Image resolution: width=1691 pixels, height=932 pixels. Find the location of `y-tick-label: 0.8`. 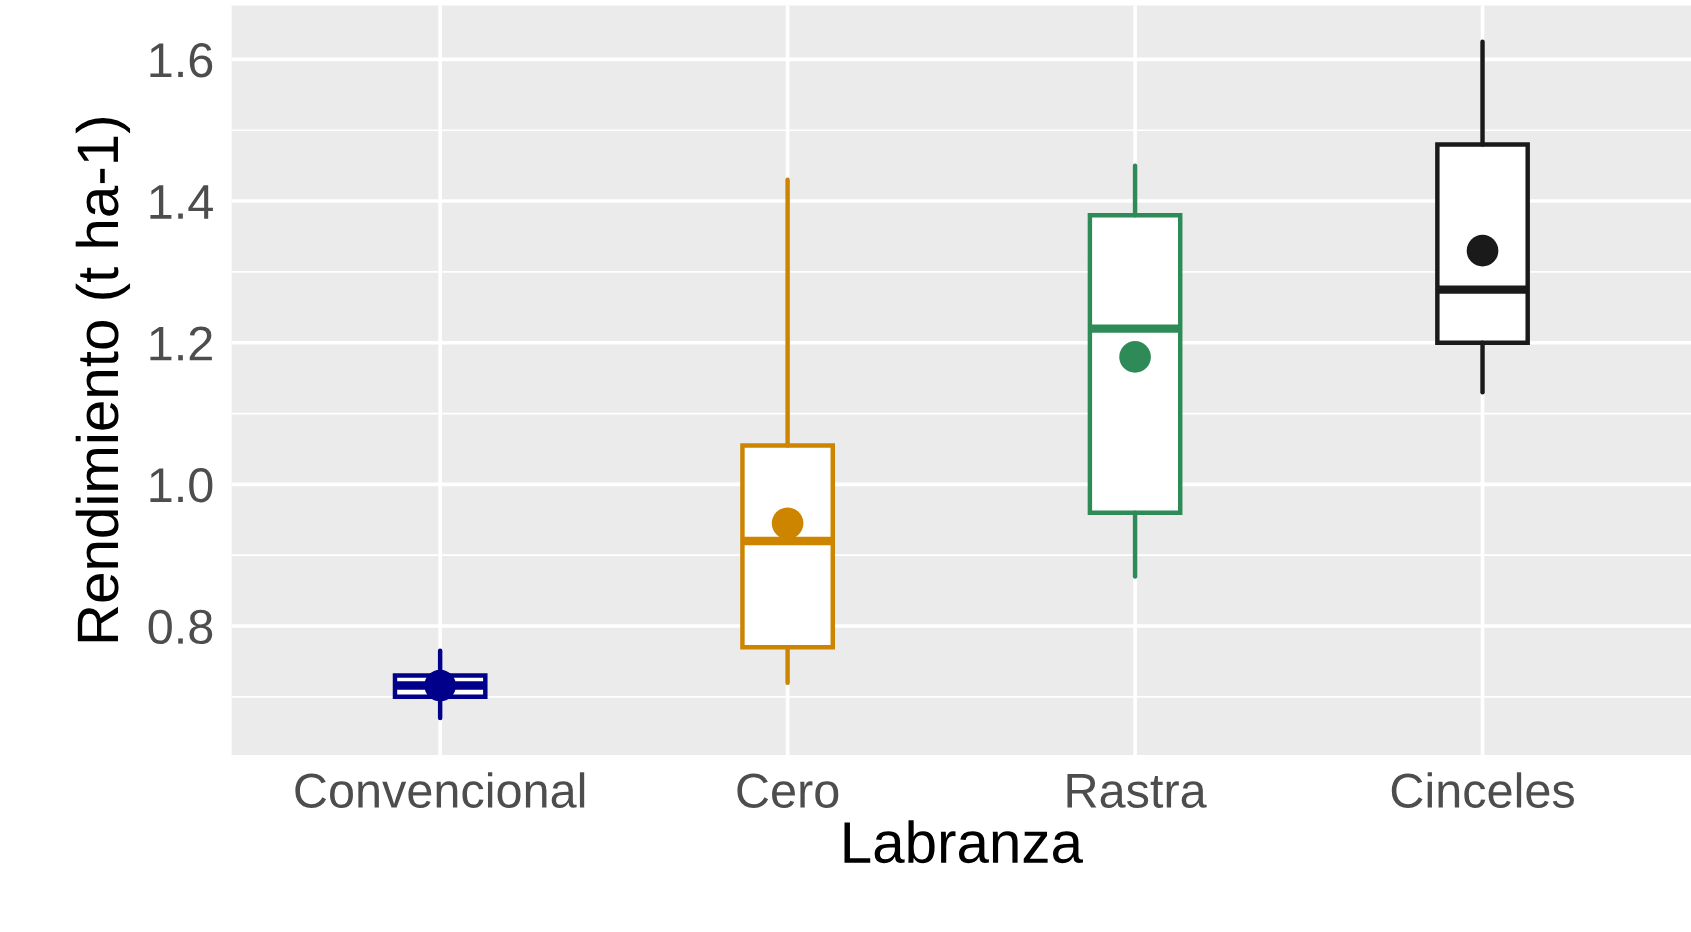

y-tick-label: 0.8 is located at coordinates (180, 627).